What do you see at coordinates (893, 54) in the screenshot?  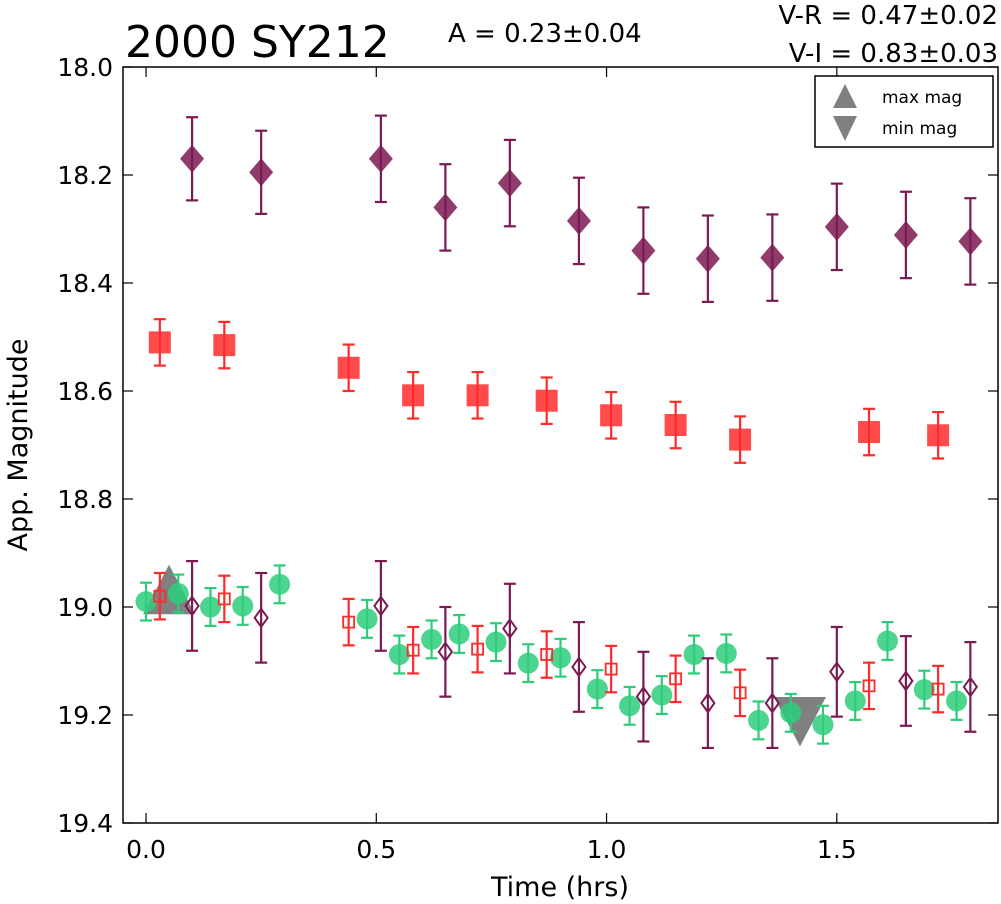 I see `color-index-vi: V-I = 0.83±0.03` at bounding box center [893, 54].